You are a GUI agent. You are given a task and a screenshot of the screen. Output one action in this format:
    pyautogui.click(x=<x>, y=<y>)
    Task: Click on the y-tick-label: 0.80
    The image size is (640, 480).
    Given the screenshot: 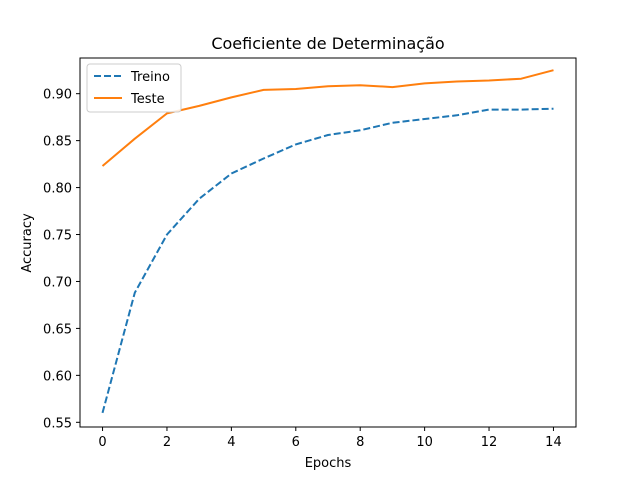 What is the action you would take?
    pyautogui.click(x=57, y=189)
    